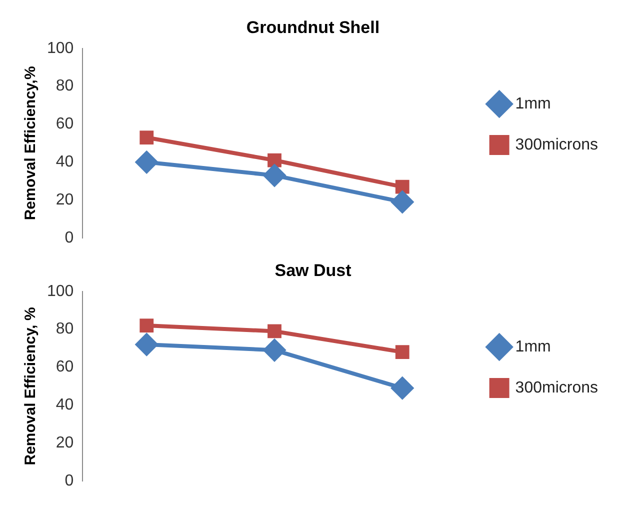 This screenshot has width=627, height=506. I want to click on y-axis-title: Removal Efficiency,%, so click(31, 143).